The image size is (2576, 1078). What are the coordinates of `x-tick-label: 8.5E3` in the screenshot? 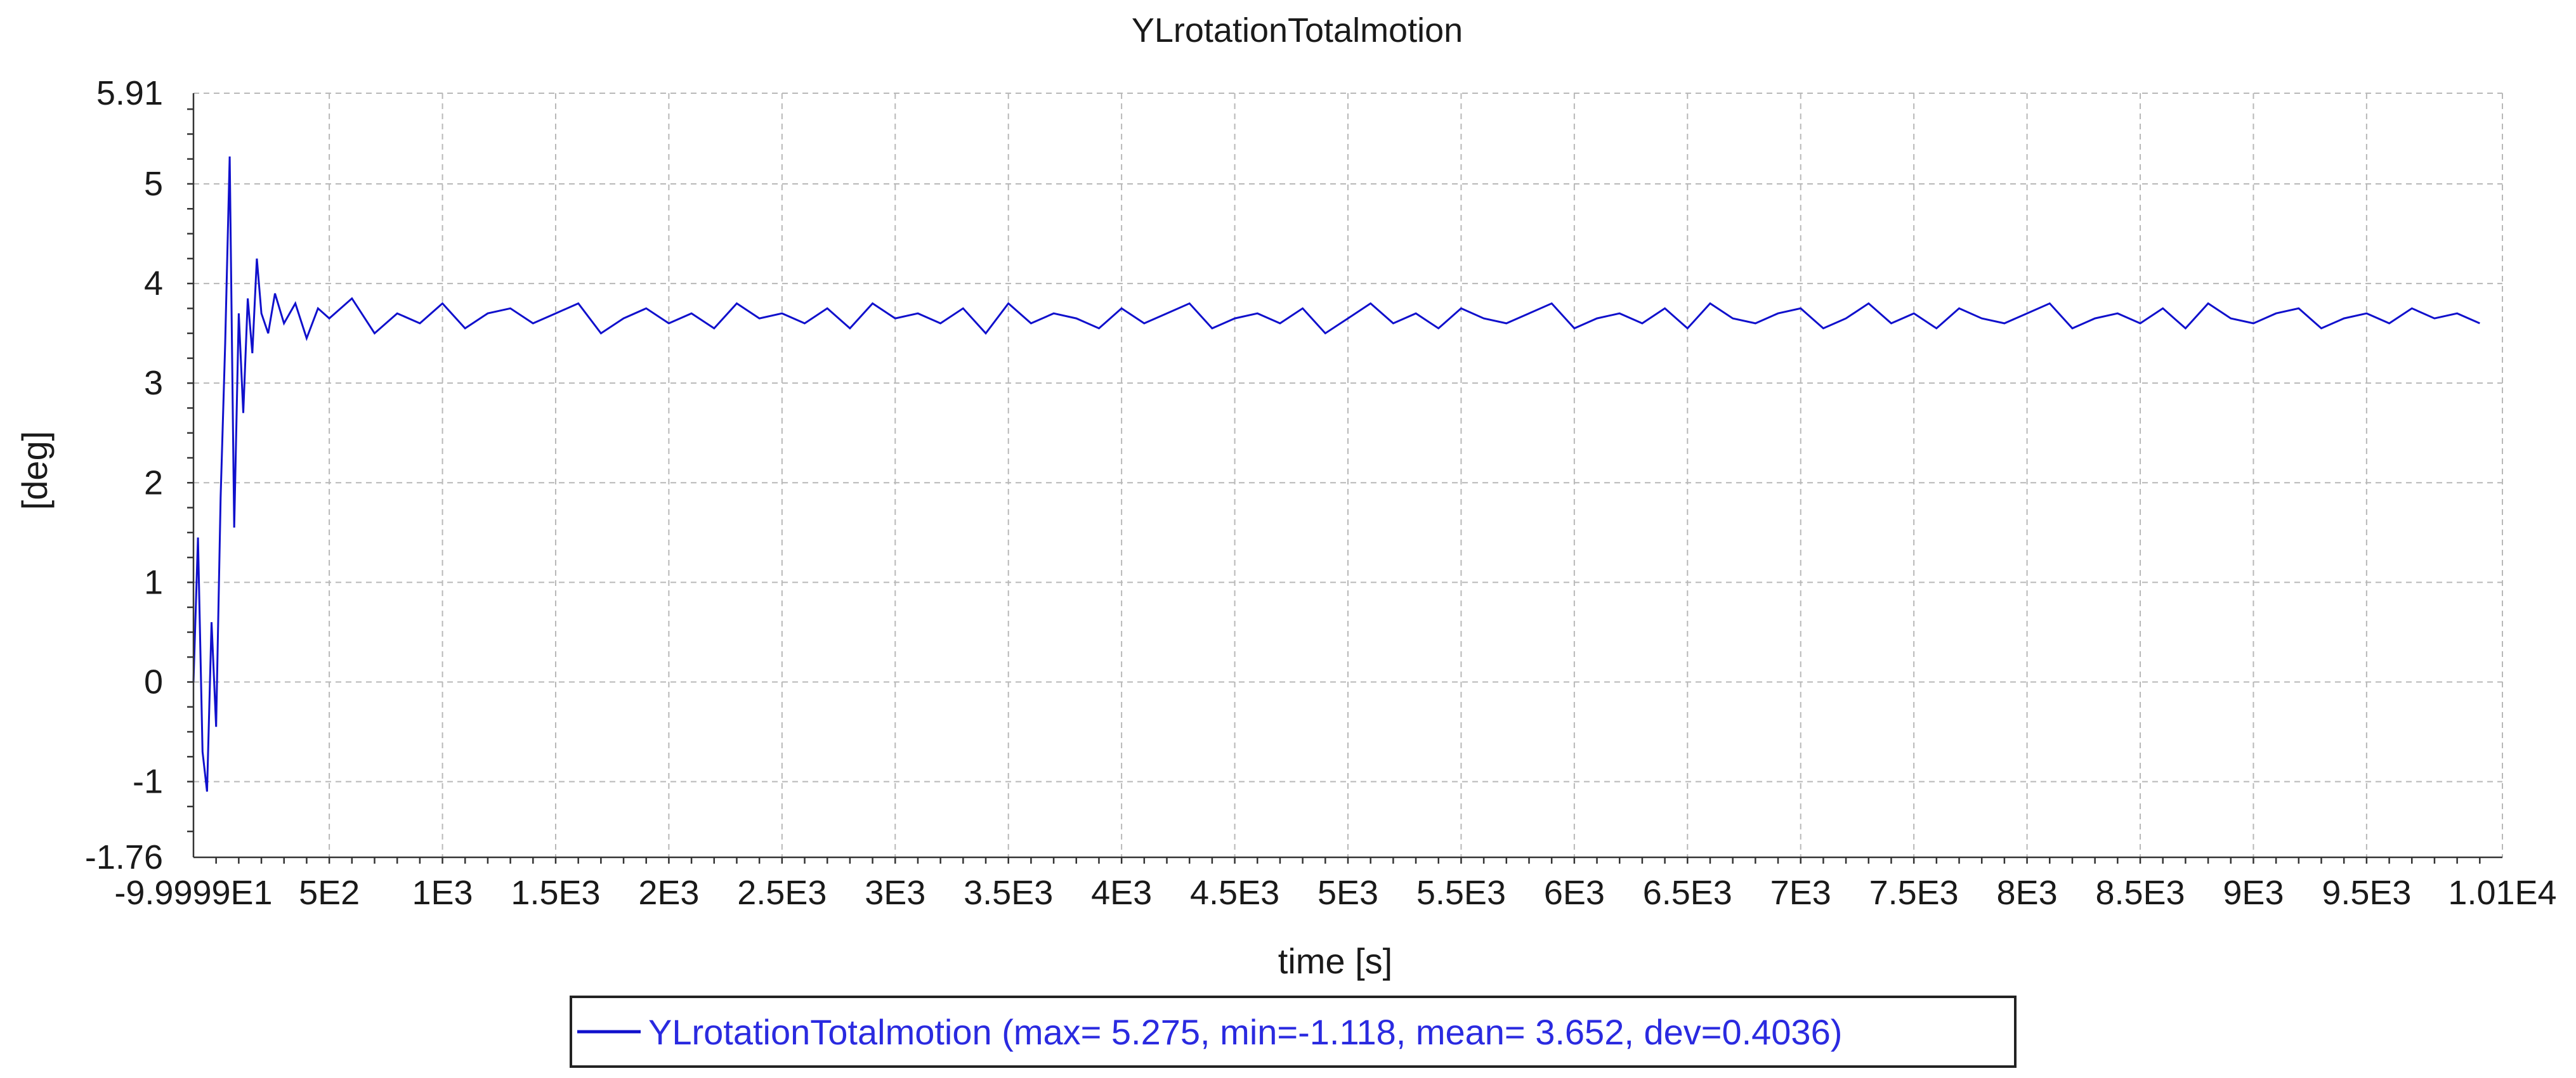 It's located at (2140, 893).